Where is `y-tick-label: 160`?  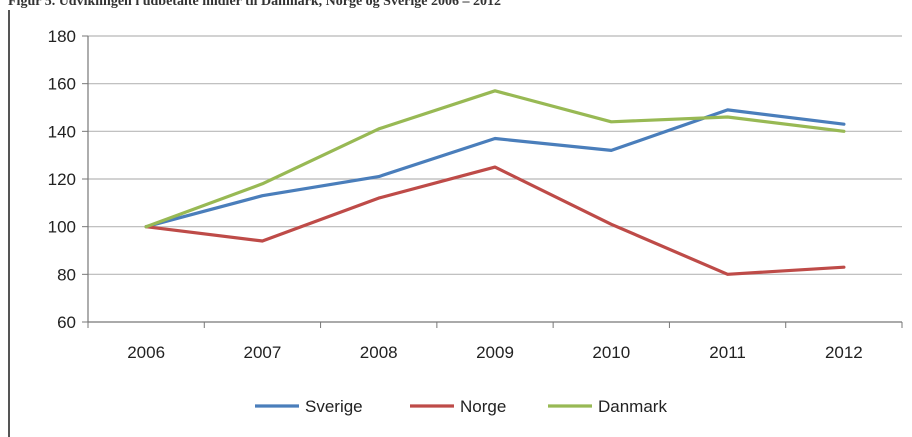
y-tick-label: 160 is located at coordinates (62, 84).